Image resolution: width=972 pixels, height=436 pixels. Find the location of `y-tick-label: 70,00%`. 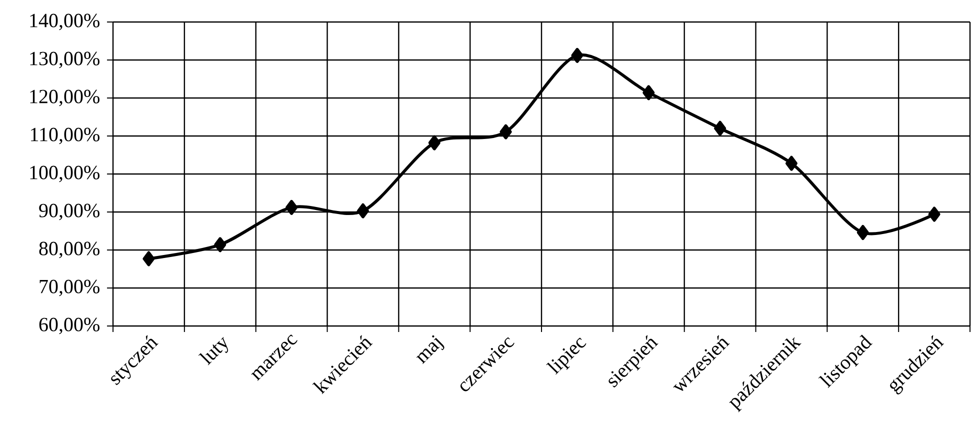

y-tick-label: 70,00% is located at coordinates (70, 288).